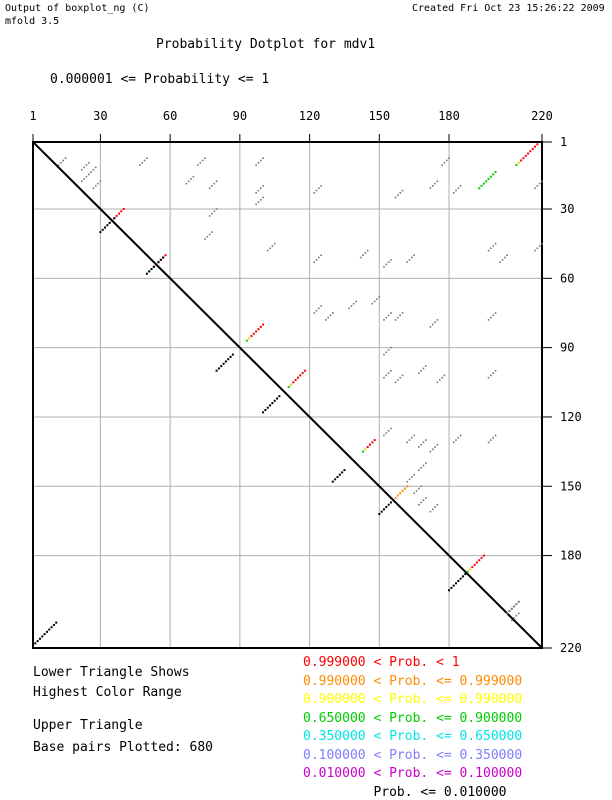 Image resolution: width=612 pixels, height=800 pixels. Describe the element at coordinates (107, 692) in the screenshot. I see `legend-lower-label2: Highest Color Range` at that location.